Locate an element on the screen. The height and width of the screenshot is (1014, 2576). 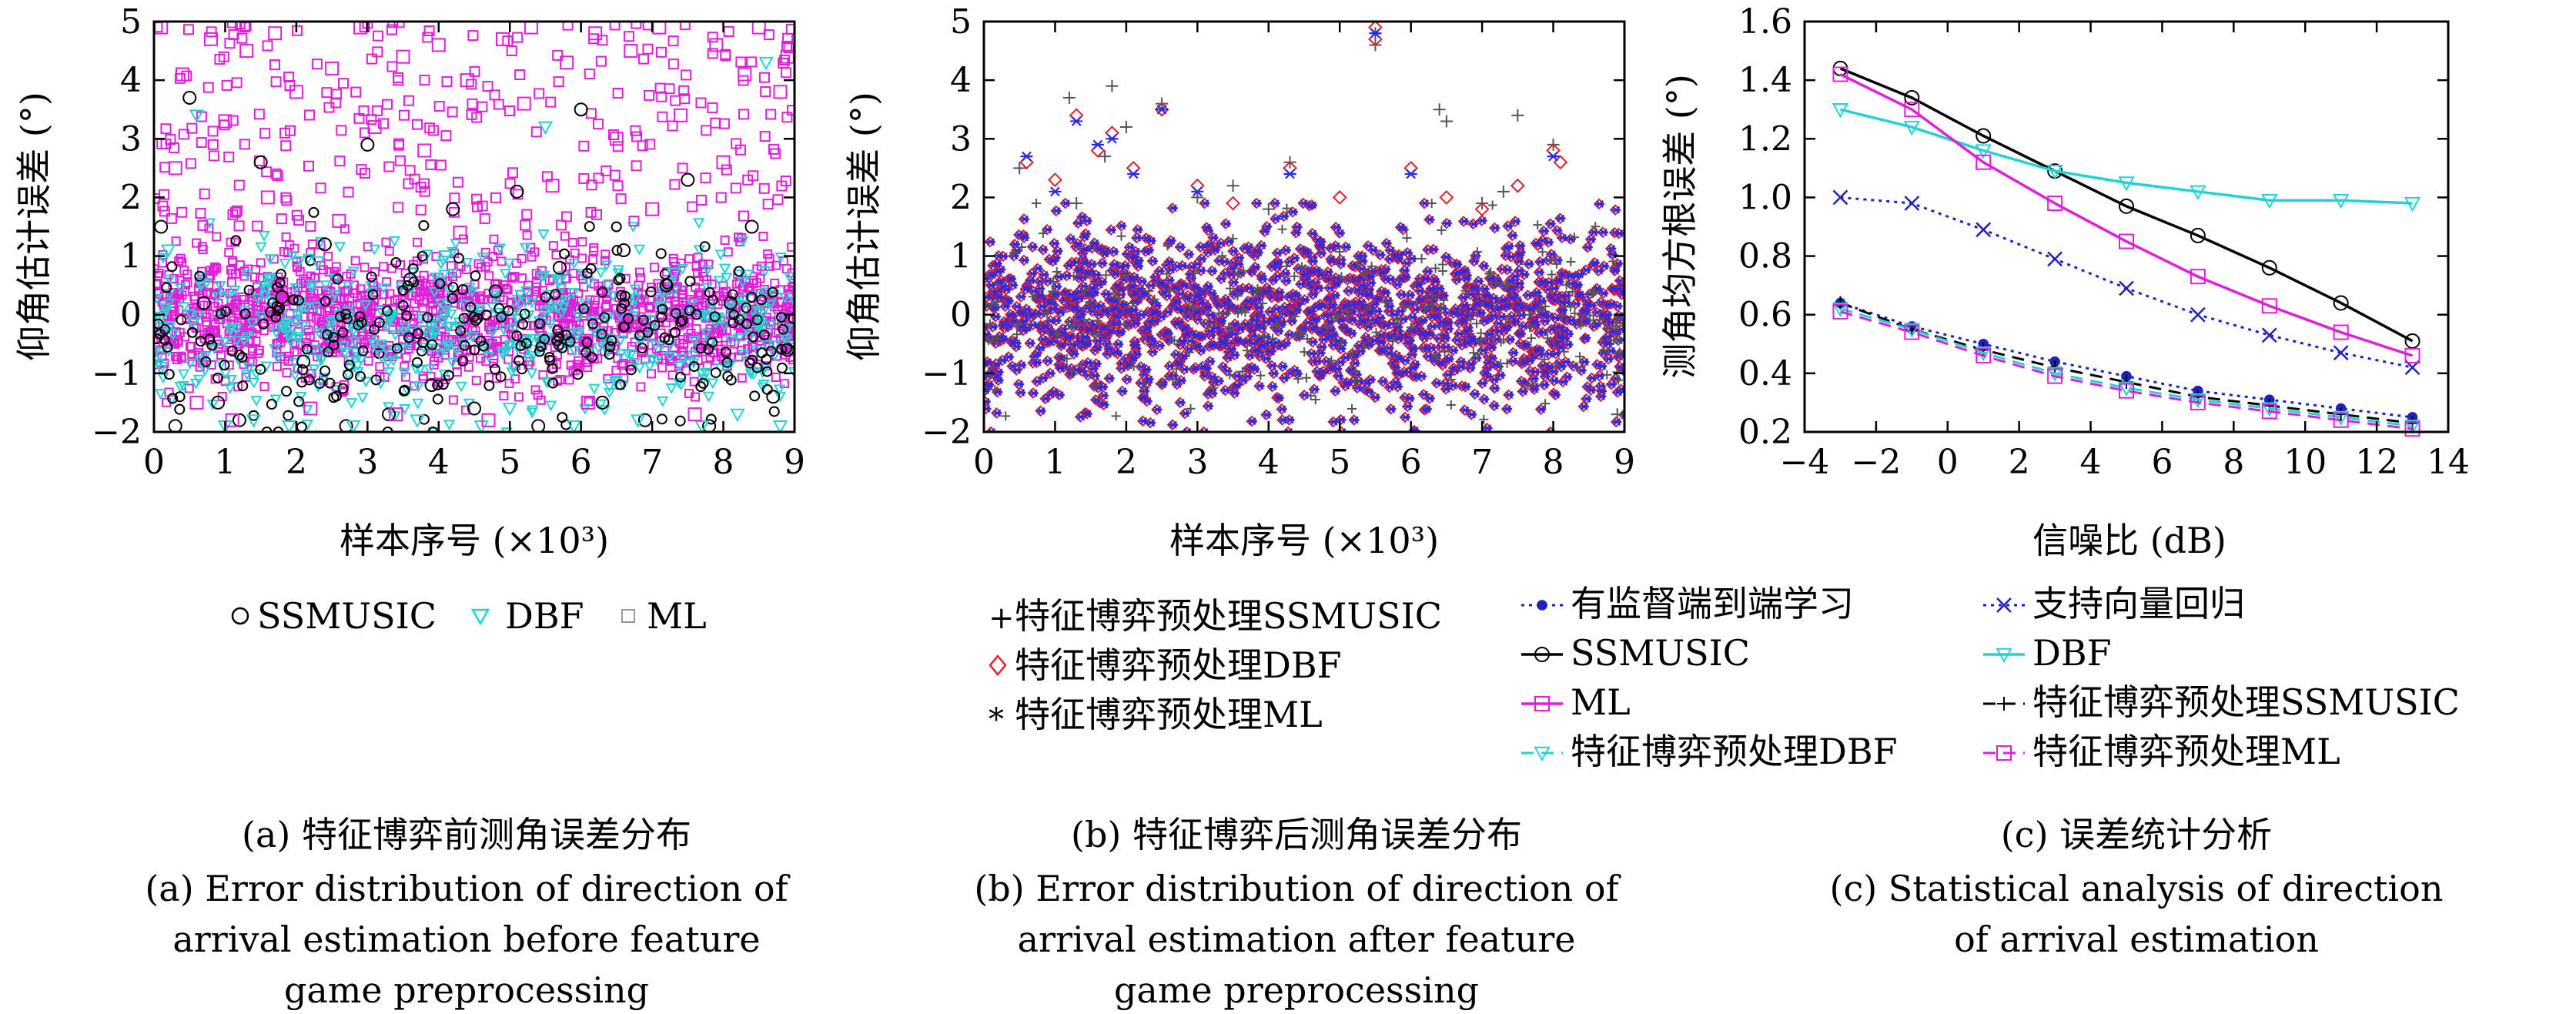
legend-marker-ml is located at coordinates (628, 616).